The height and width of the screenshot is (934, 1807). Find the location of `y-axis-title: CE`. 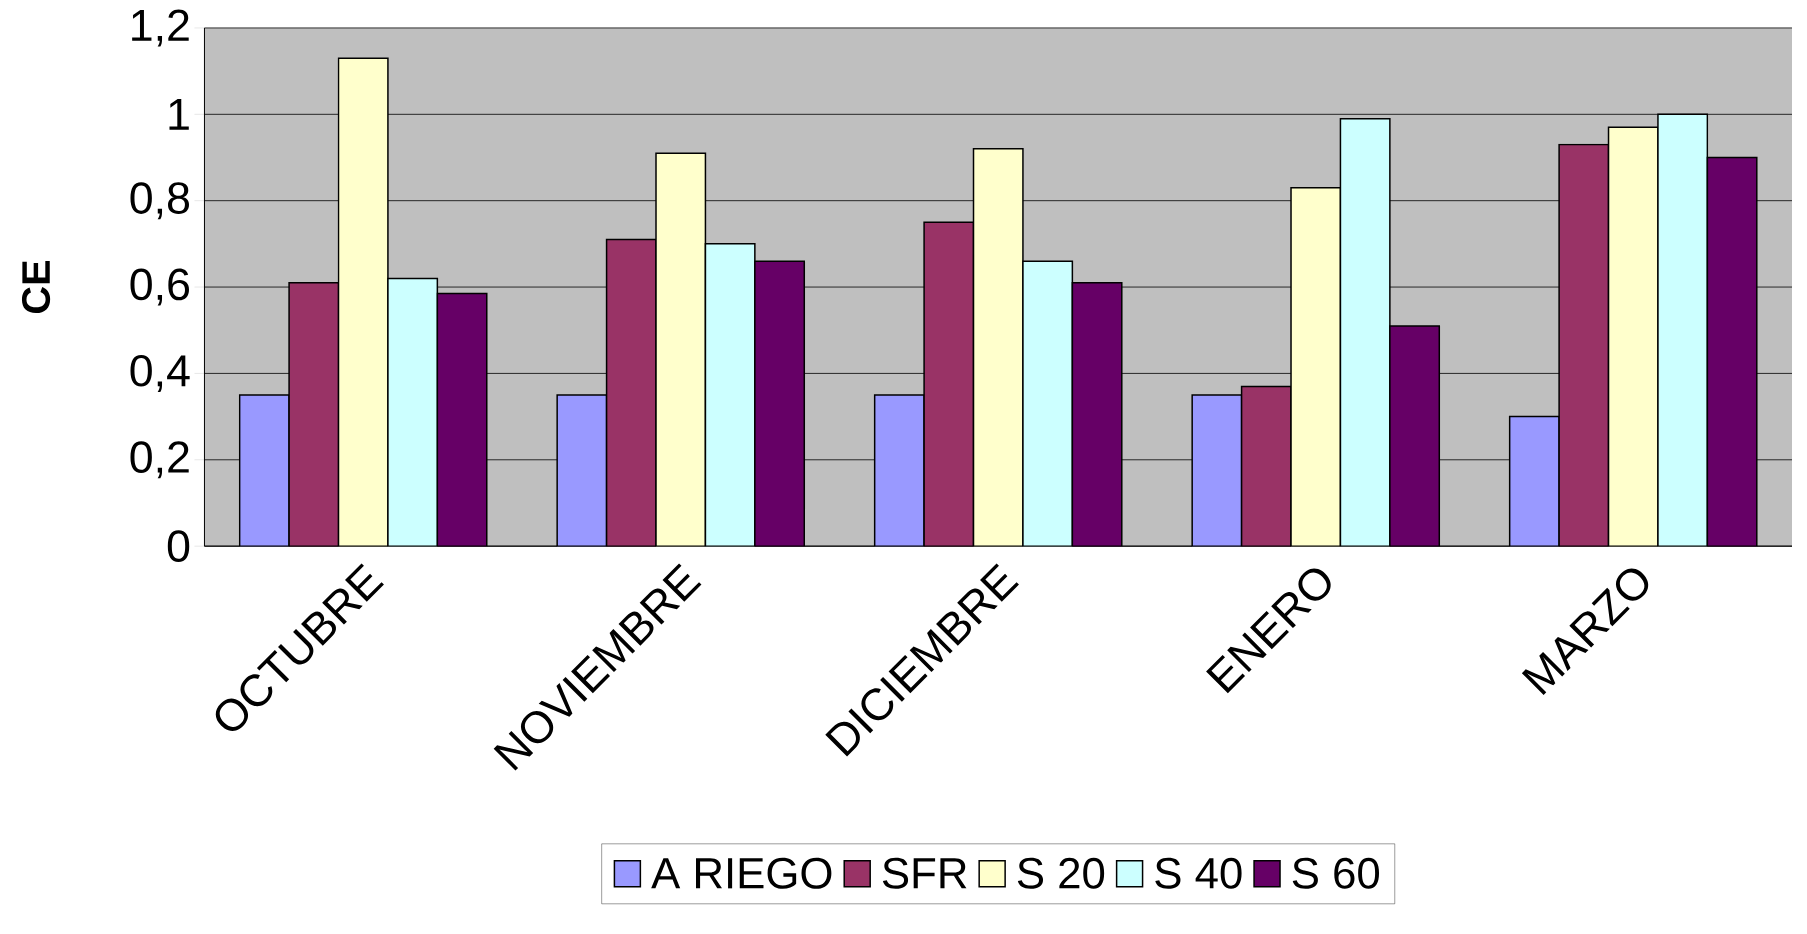

y-axis-title: CE is located at coordinates (36, 287).